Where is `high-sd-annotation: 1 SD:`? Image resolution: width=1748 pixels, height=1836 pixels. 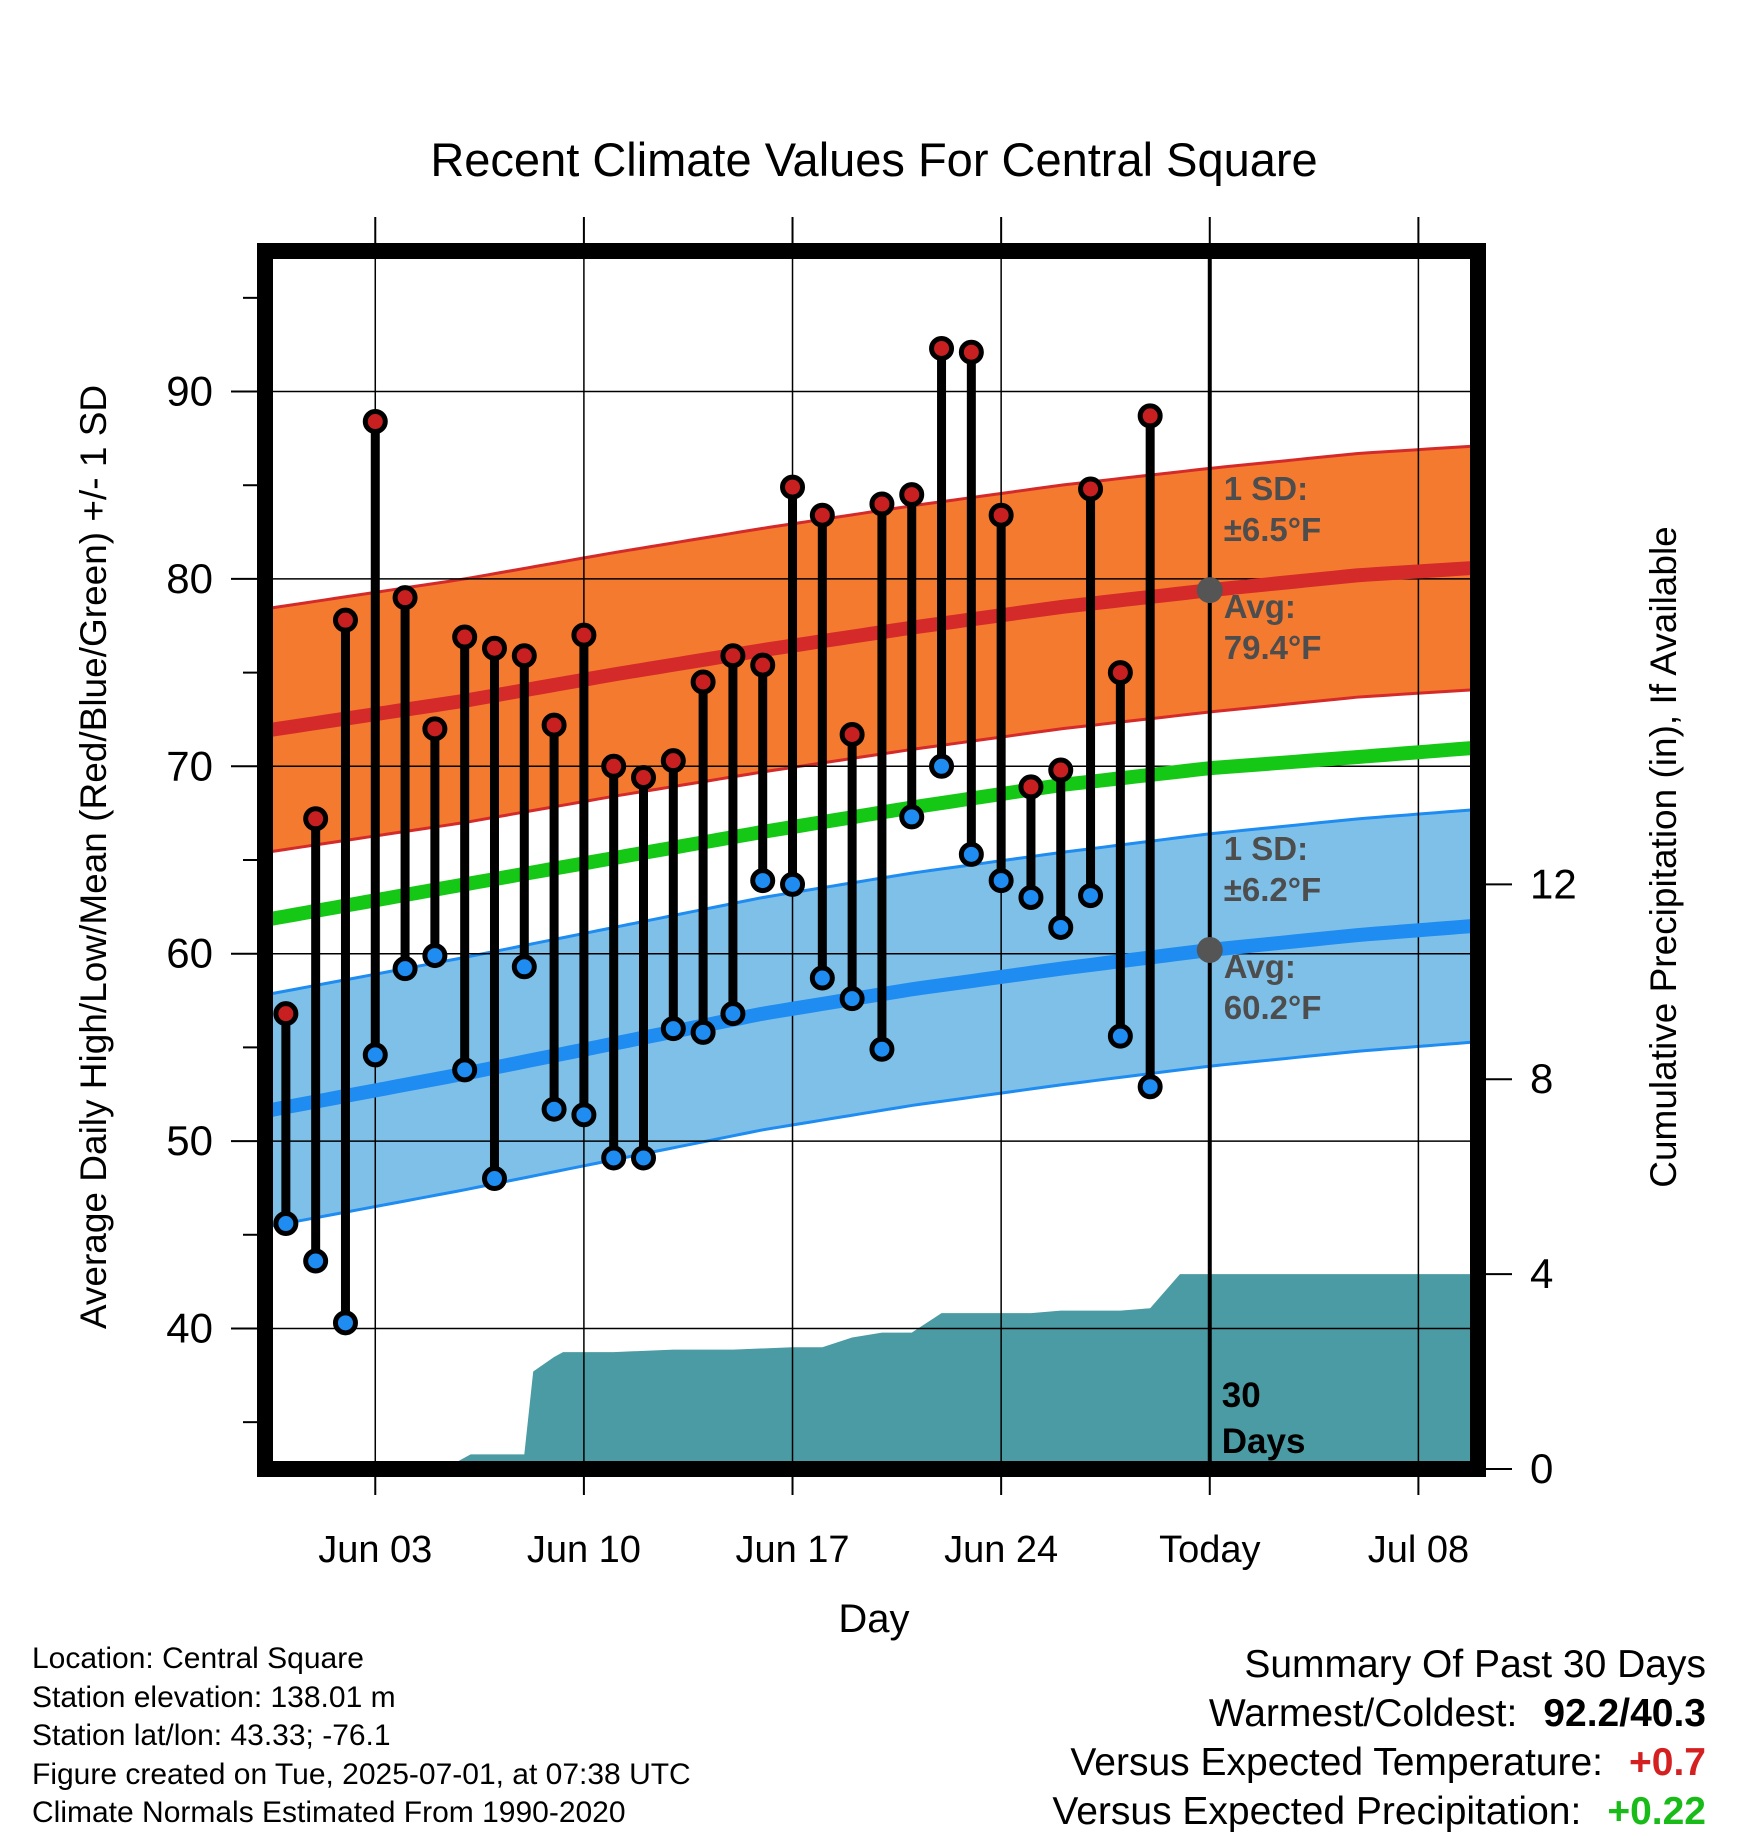
high-sd-annotation: 1 SD: is located at coordinates (1266, 488).